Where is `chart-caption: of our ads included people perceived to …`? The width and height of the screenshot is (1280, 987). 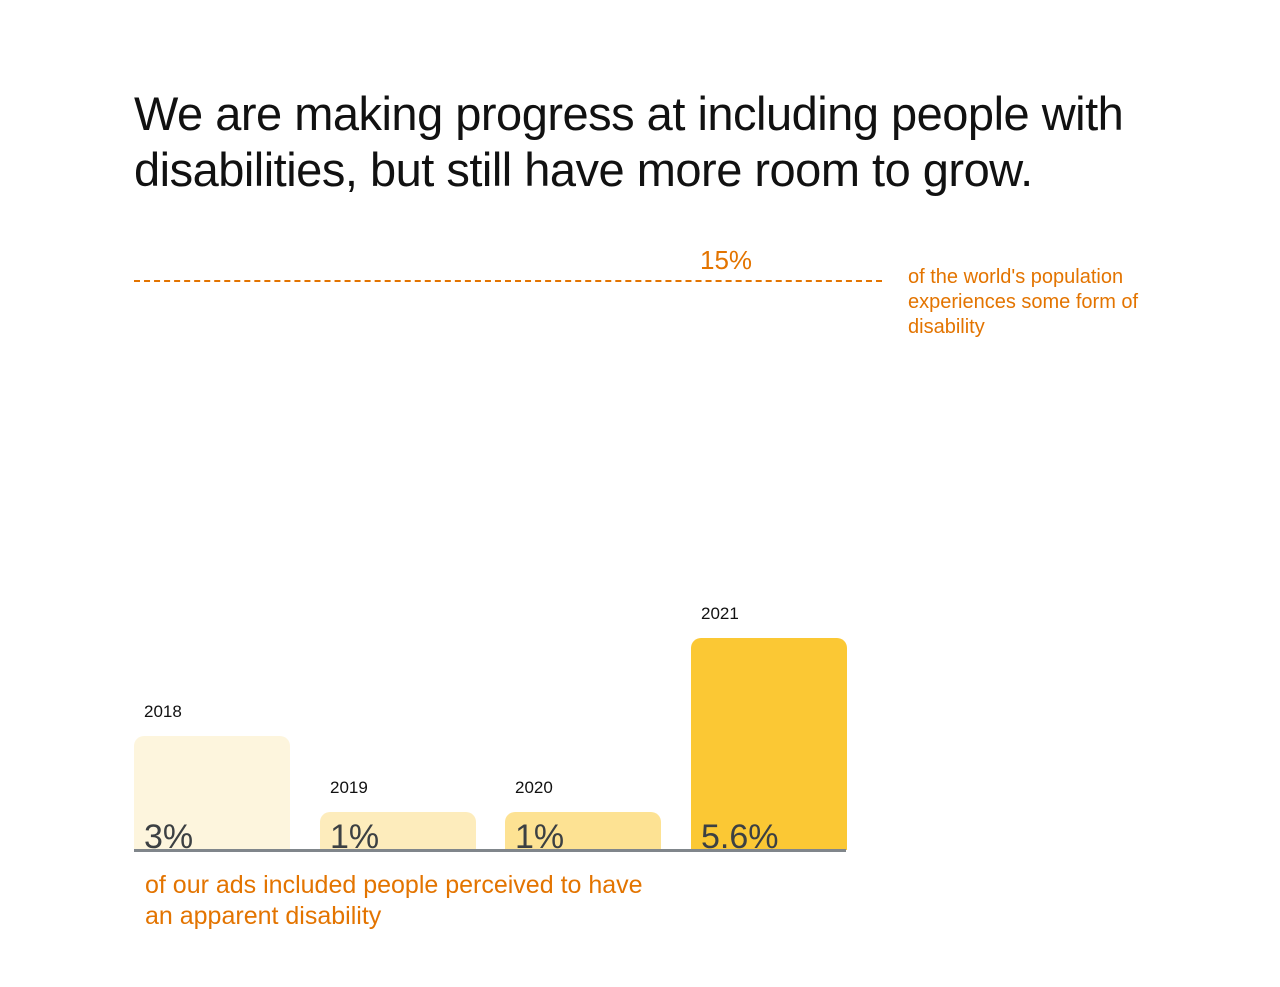 chart-caption: of our ads included people perceived to … is located at coordinates (394, 900).